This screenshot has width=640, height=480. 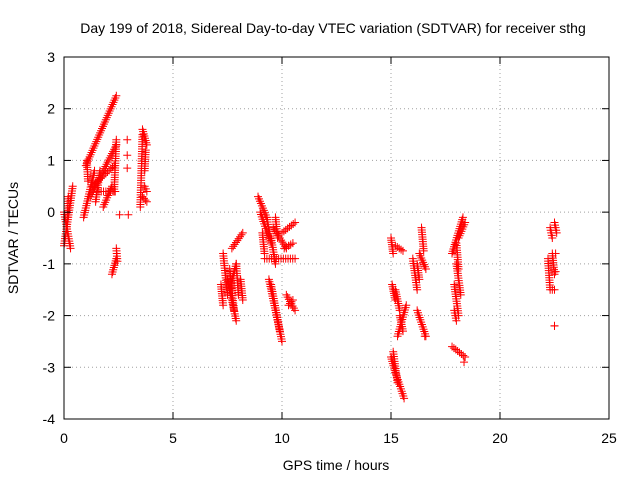 What do you see at coordinates (51, 109) in the screenshot?
I see `y-tick-label: 2` at bounding box center [51, 109].